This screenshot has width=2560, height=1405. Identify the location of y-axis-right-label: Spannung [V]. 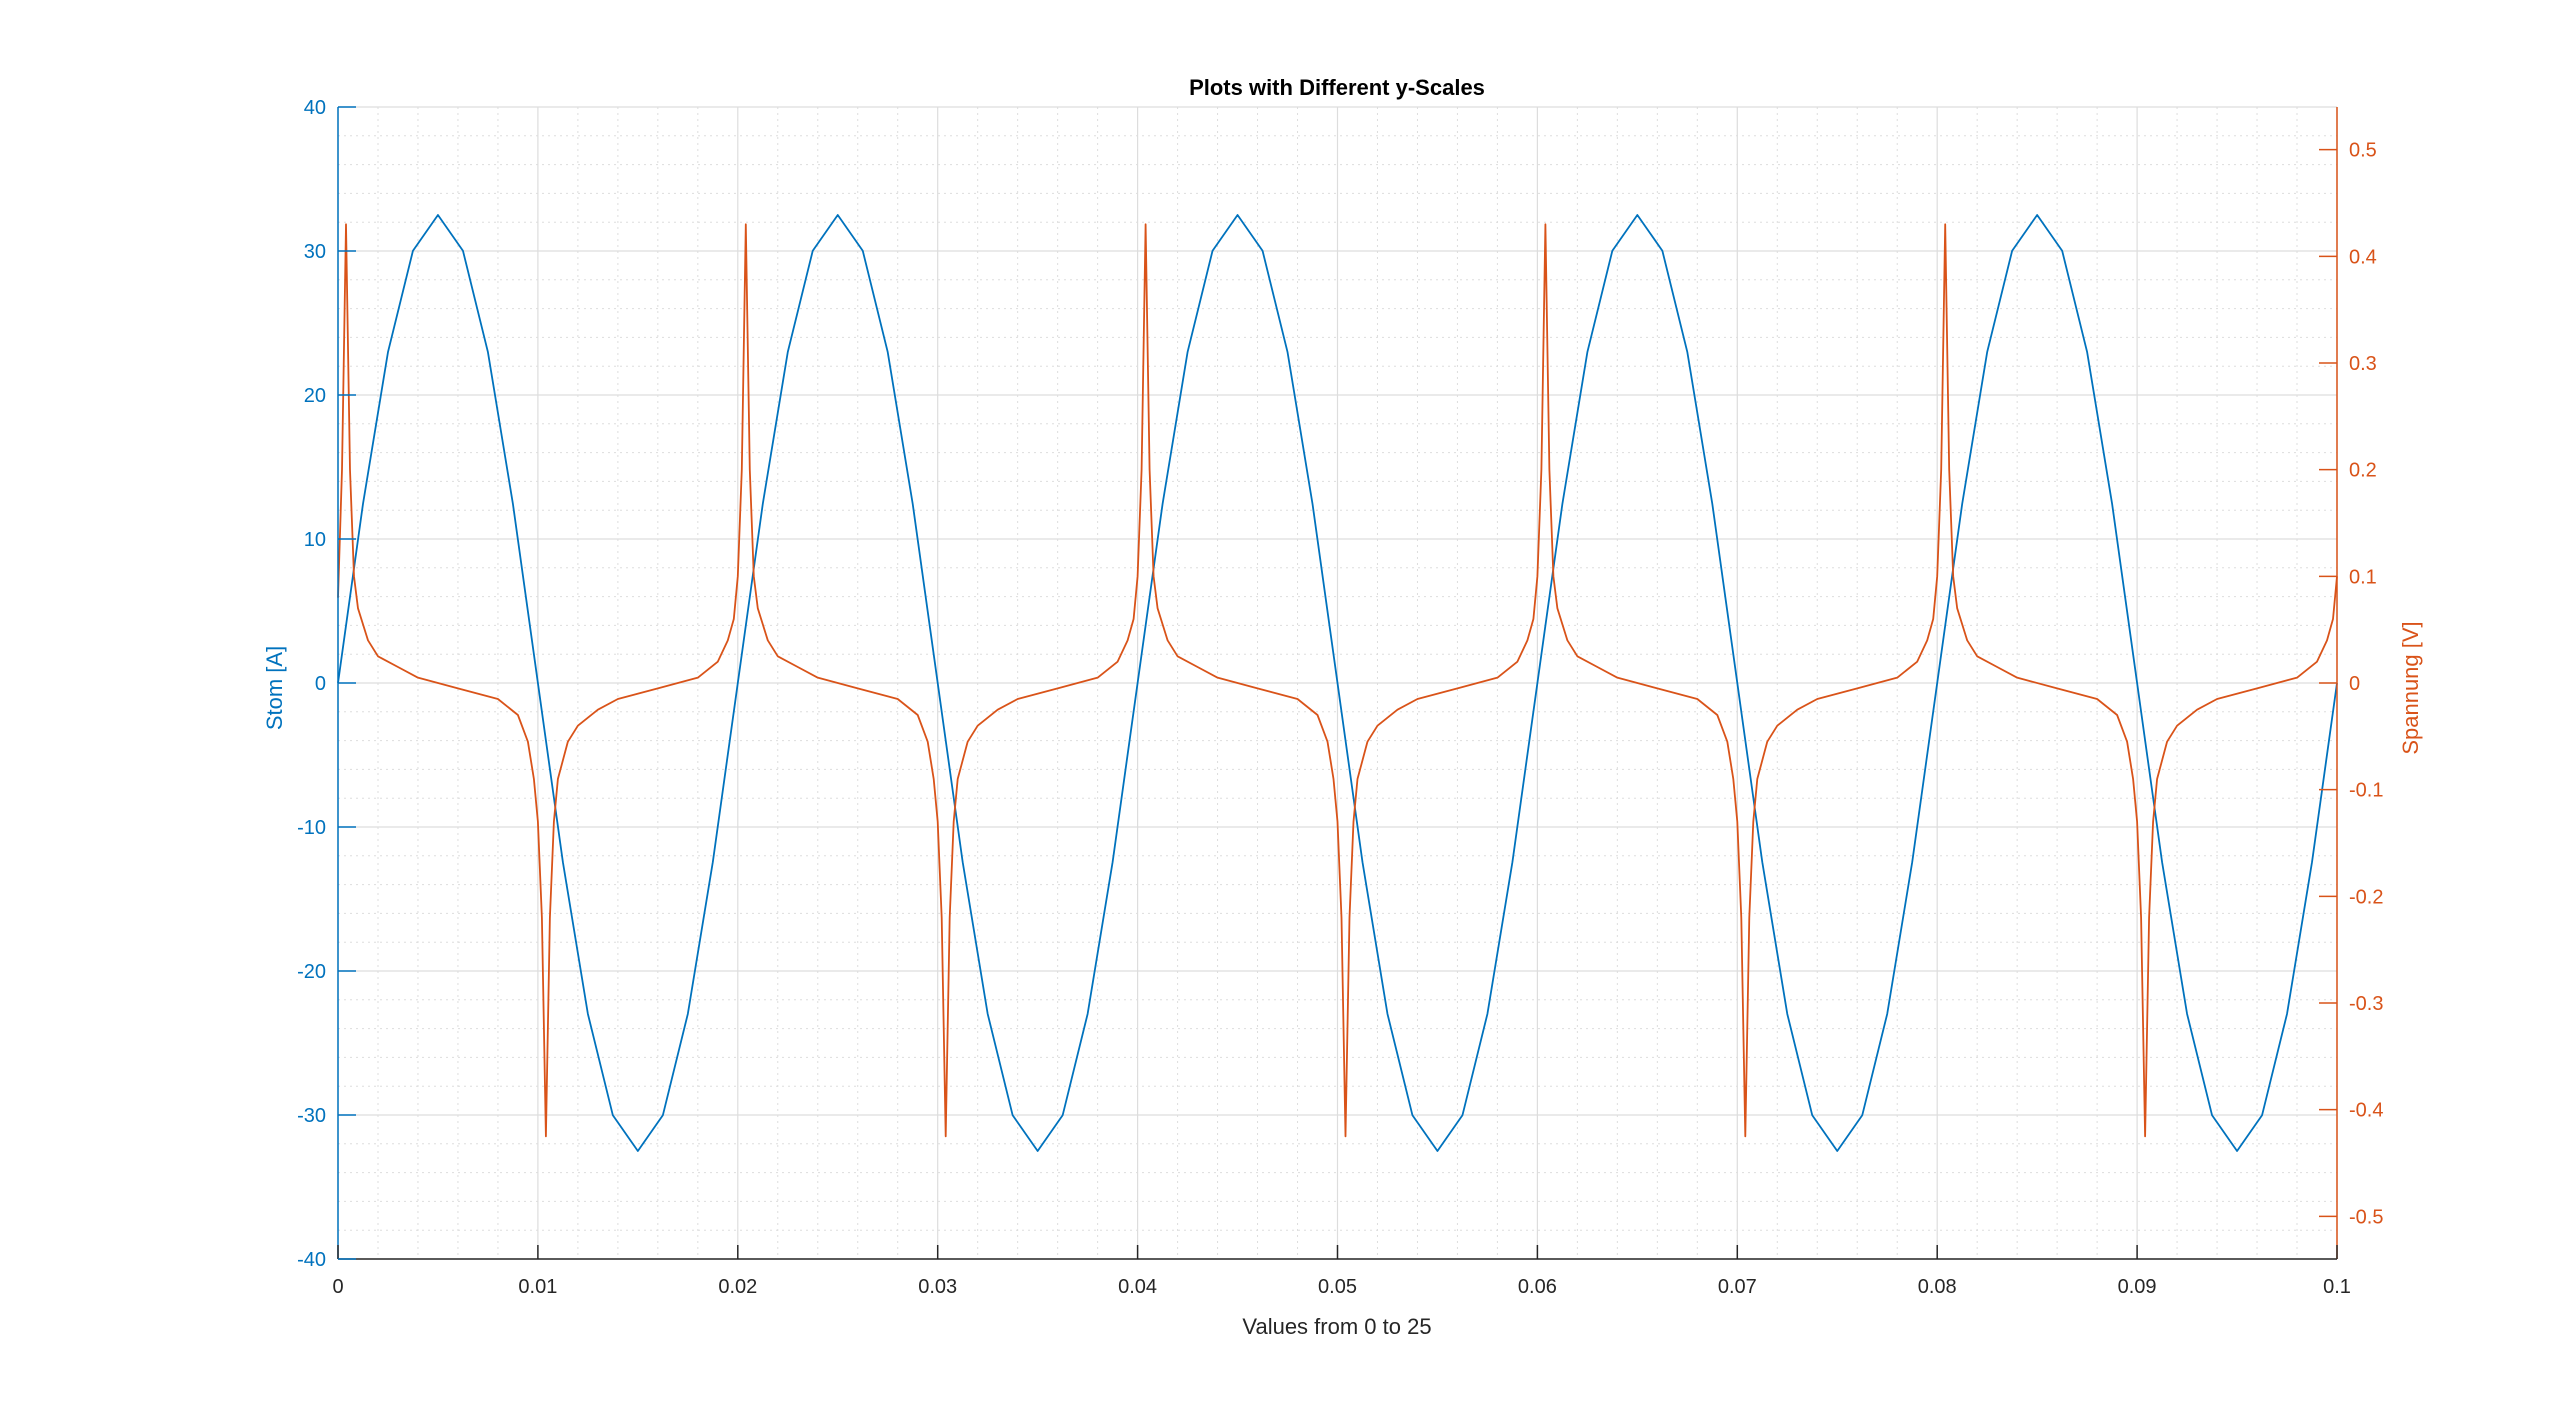
(2410, 687).